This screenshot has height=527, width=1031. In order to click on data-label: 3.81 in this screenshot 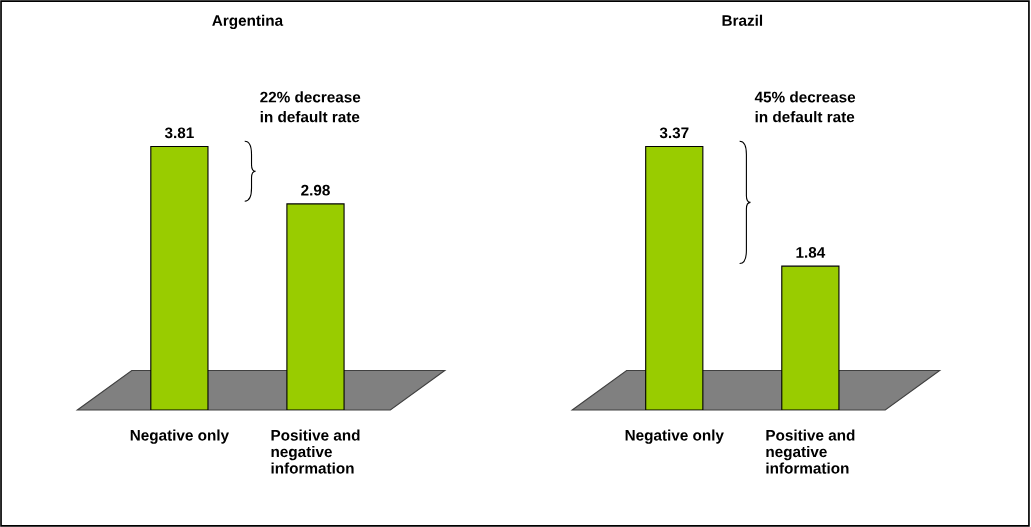, I will do `click(179, 133)`.